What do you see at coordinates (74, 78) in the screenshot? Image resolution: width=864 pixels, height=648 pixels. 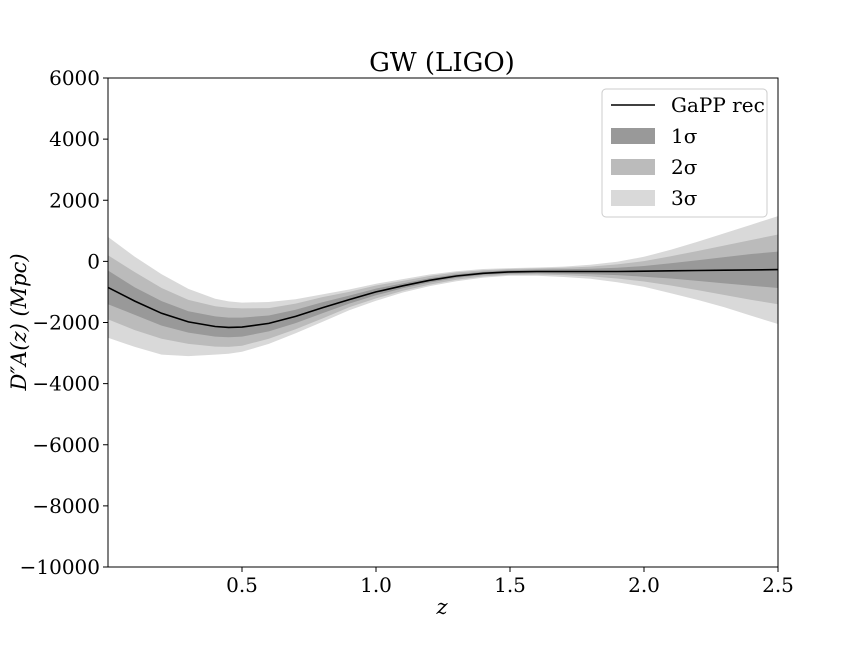 I see `y-tick-label: 6000` at bounding box center [74, 78].